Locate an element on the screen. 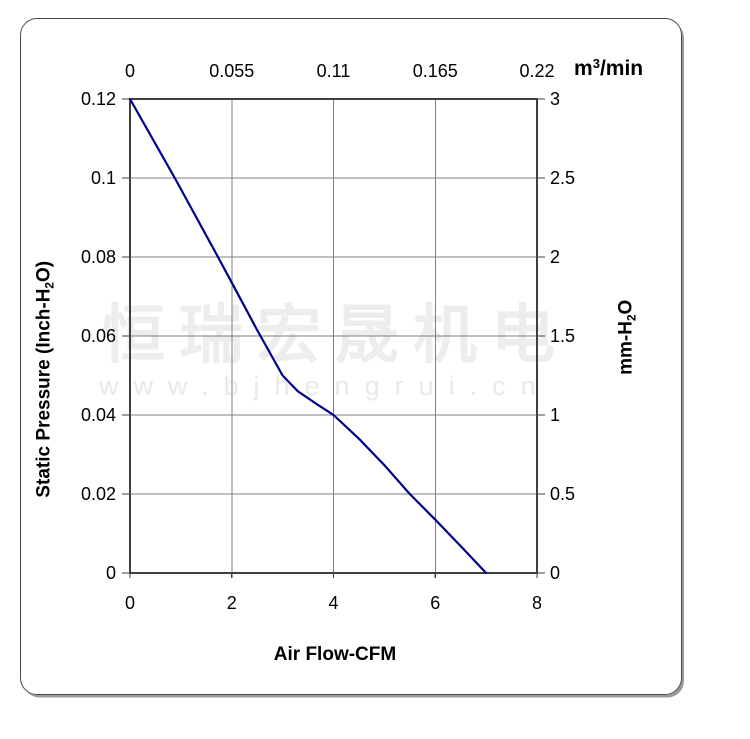 This screenshot has width=750, height=739. watermark-company-name: 恒瑞宏晟机电 is located at coordinates (335, 335).